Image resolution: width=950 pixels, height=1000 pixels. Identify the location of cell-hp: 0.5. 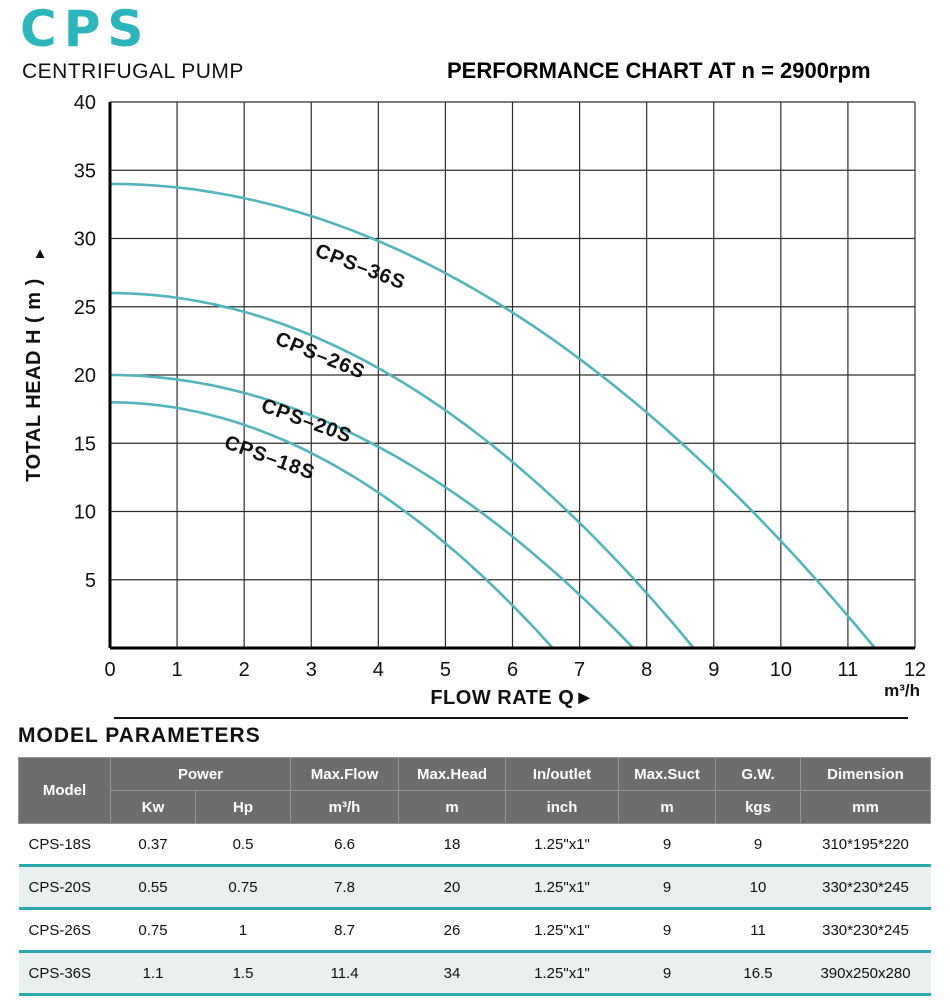
(243, 844).